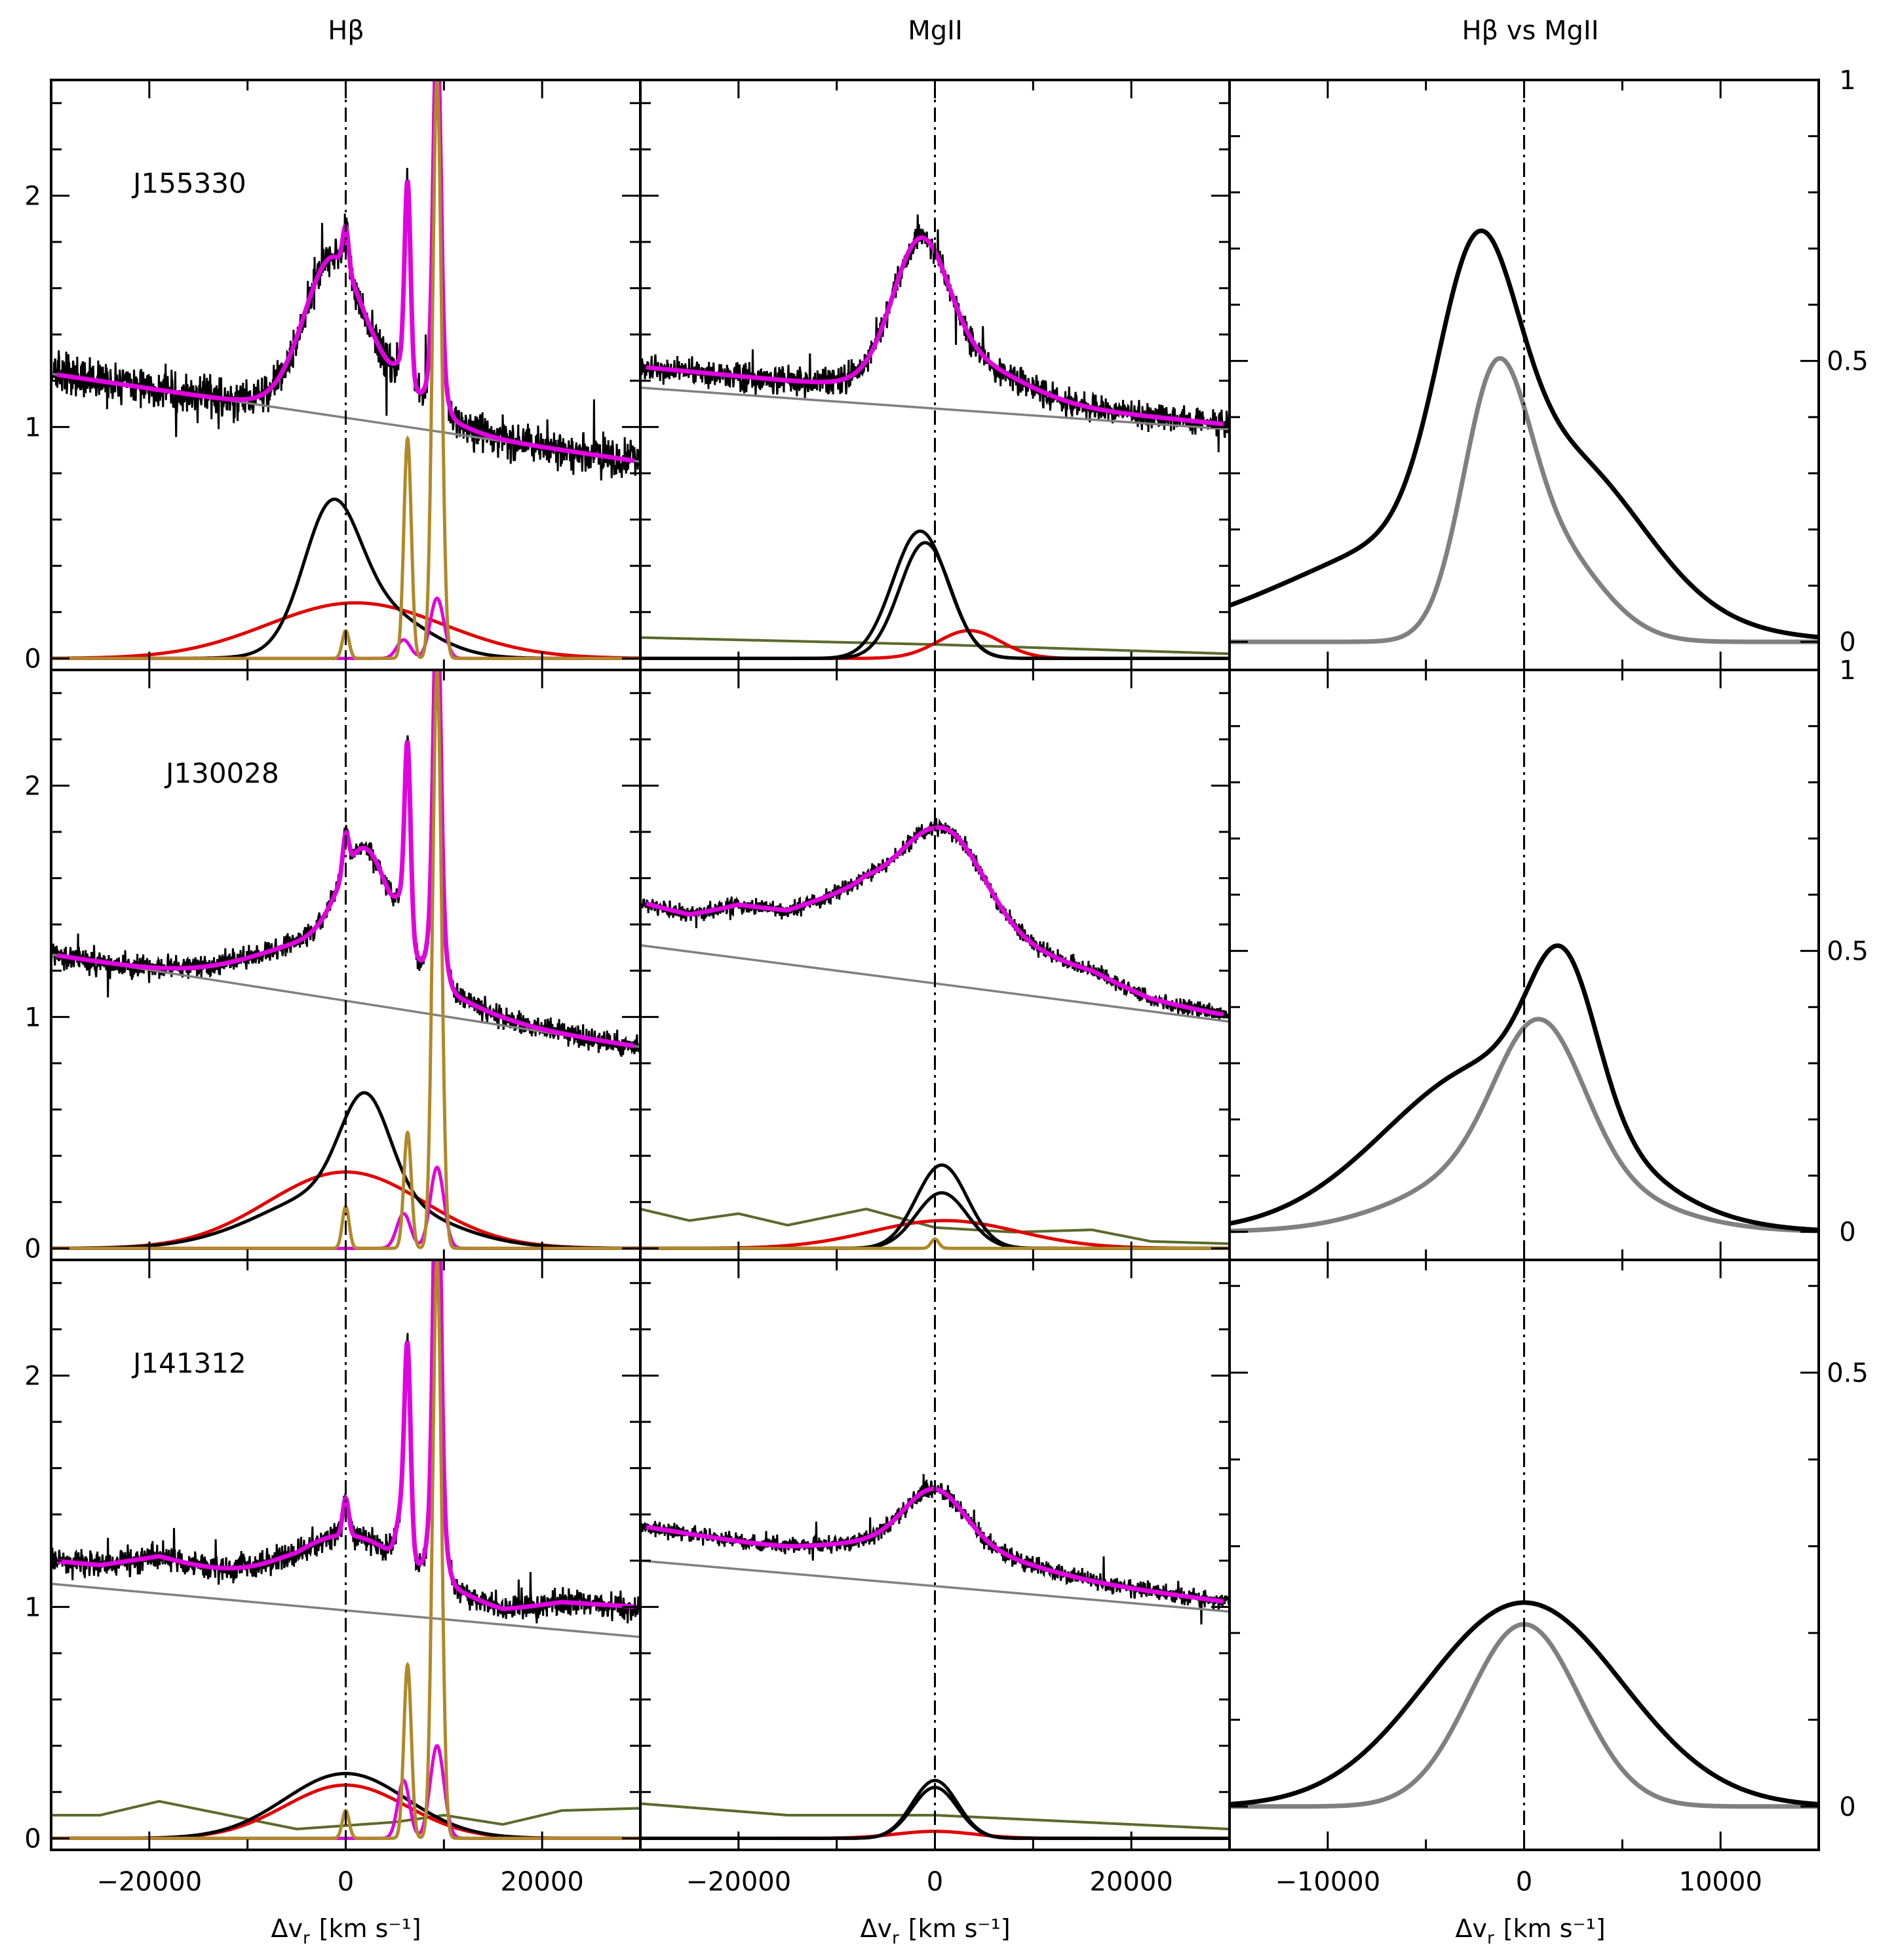 The width and height of the screenshot is (1900, 1960). What do you see at coordinates (345, 1815) in the screenshot?
I see `feii-template` at bounding box center [345, 1815].